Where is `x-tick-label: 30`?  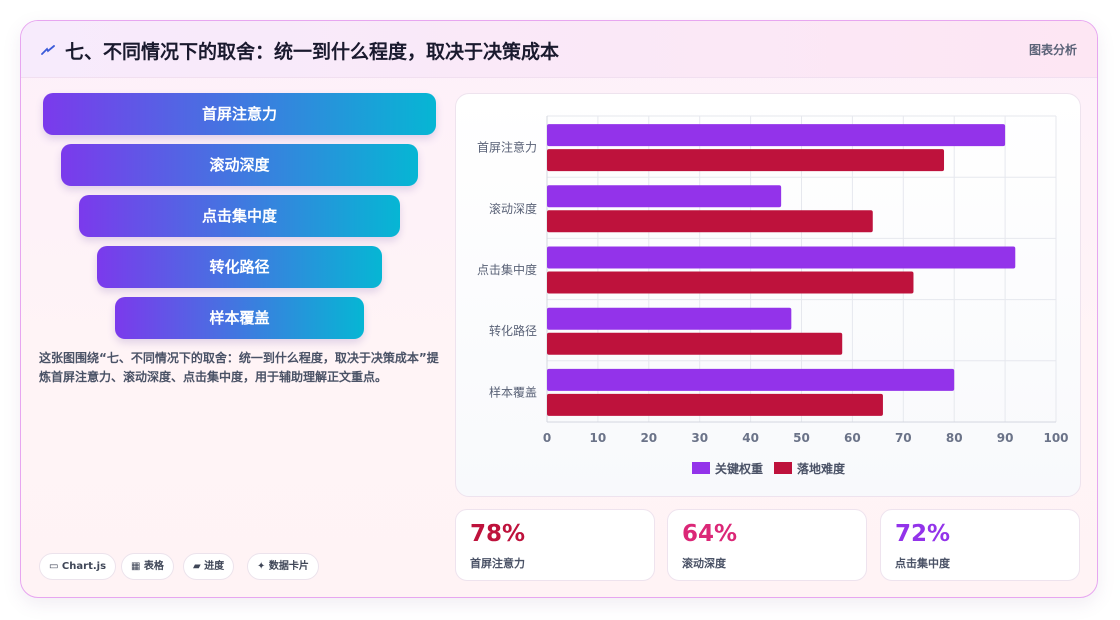 x-tick-label: 30 is located at coordinates (699, 438).